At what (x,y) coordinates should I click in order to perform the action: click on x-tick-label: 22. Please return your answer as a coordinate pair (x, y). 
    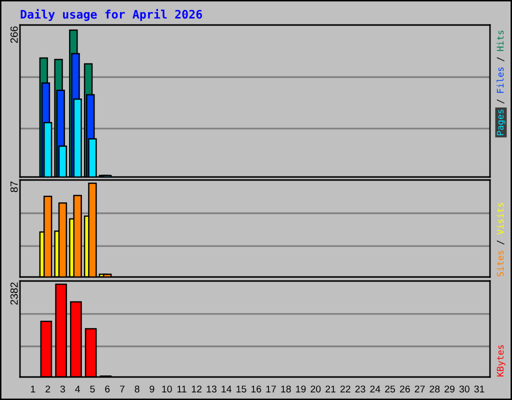
    Looking at the image, I should click on (345, 389).